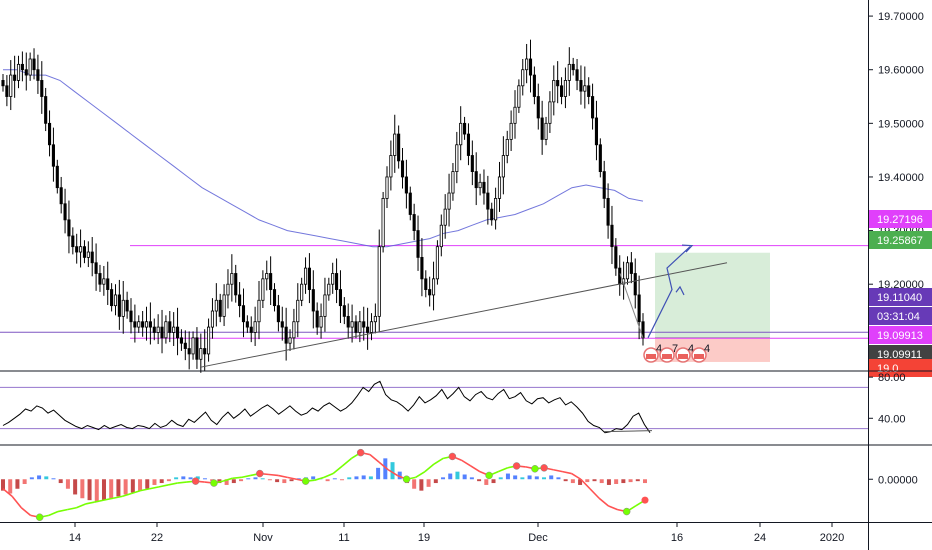 The width and height of the screenshot is (932, 550). Describe the element at coordinates (456, 533) in the screenshot. I see `time-axis: 14 22 Nov 11 19 Dec 16 24 2020` at that location.